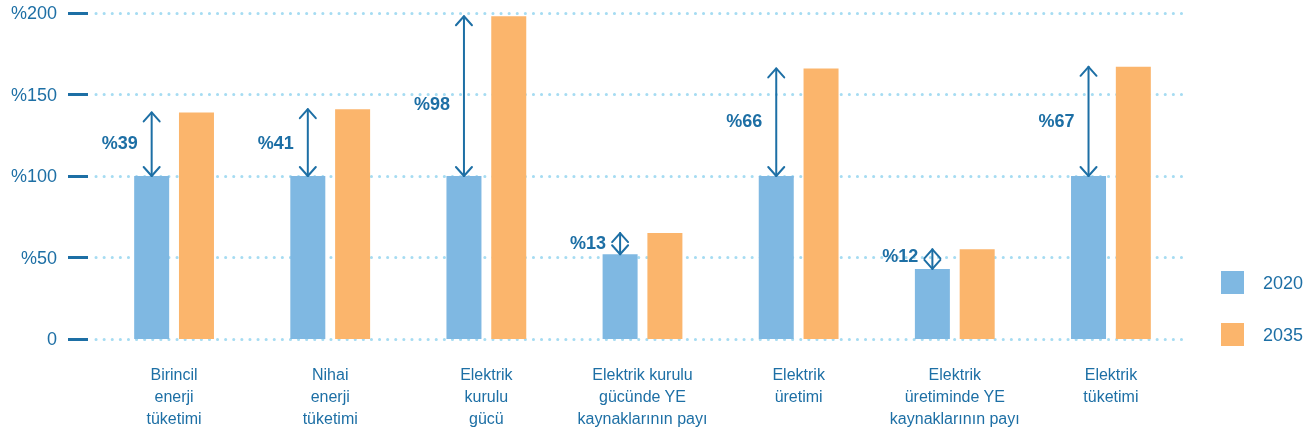 Image resolution: width=1314 pixels, height=434 pixels. Describe the element at coordinates (33, 176) in the screenshot. I see `y-tick-label: %100` at that location.